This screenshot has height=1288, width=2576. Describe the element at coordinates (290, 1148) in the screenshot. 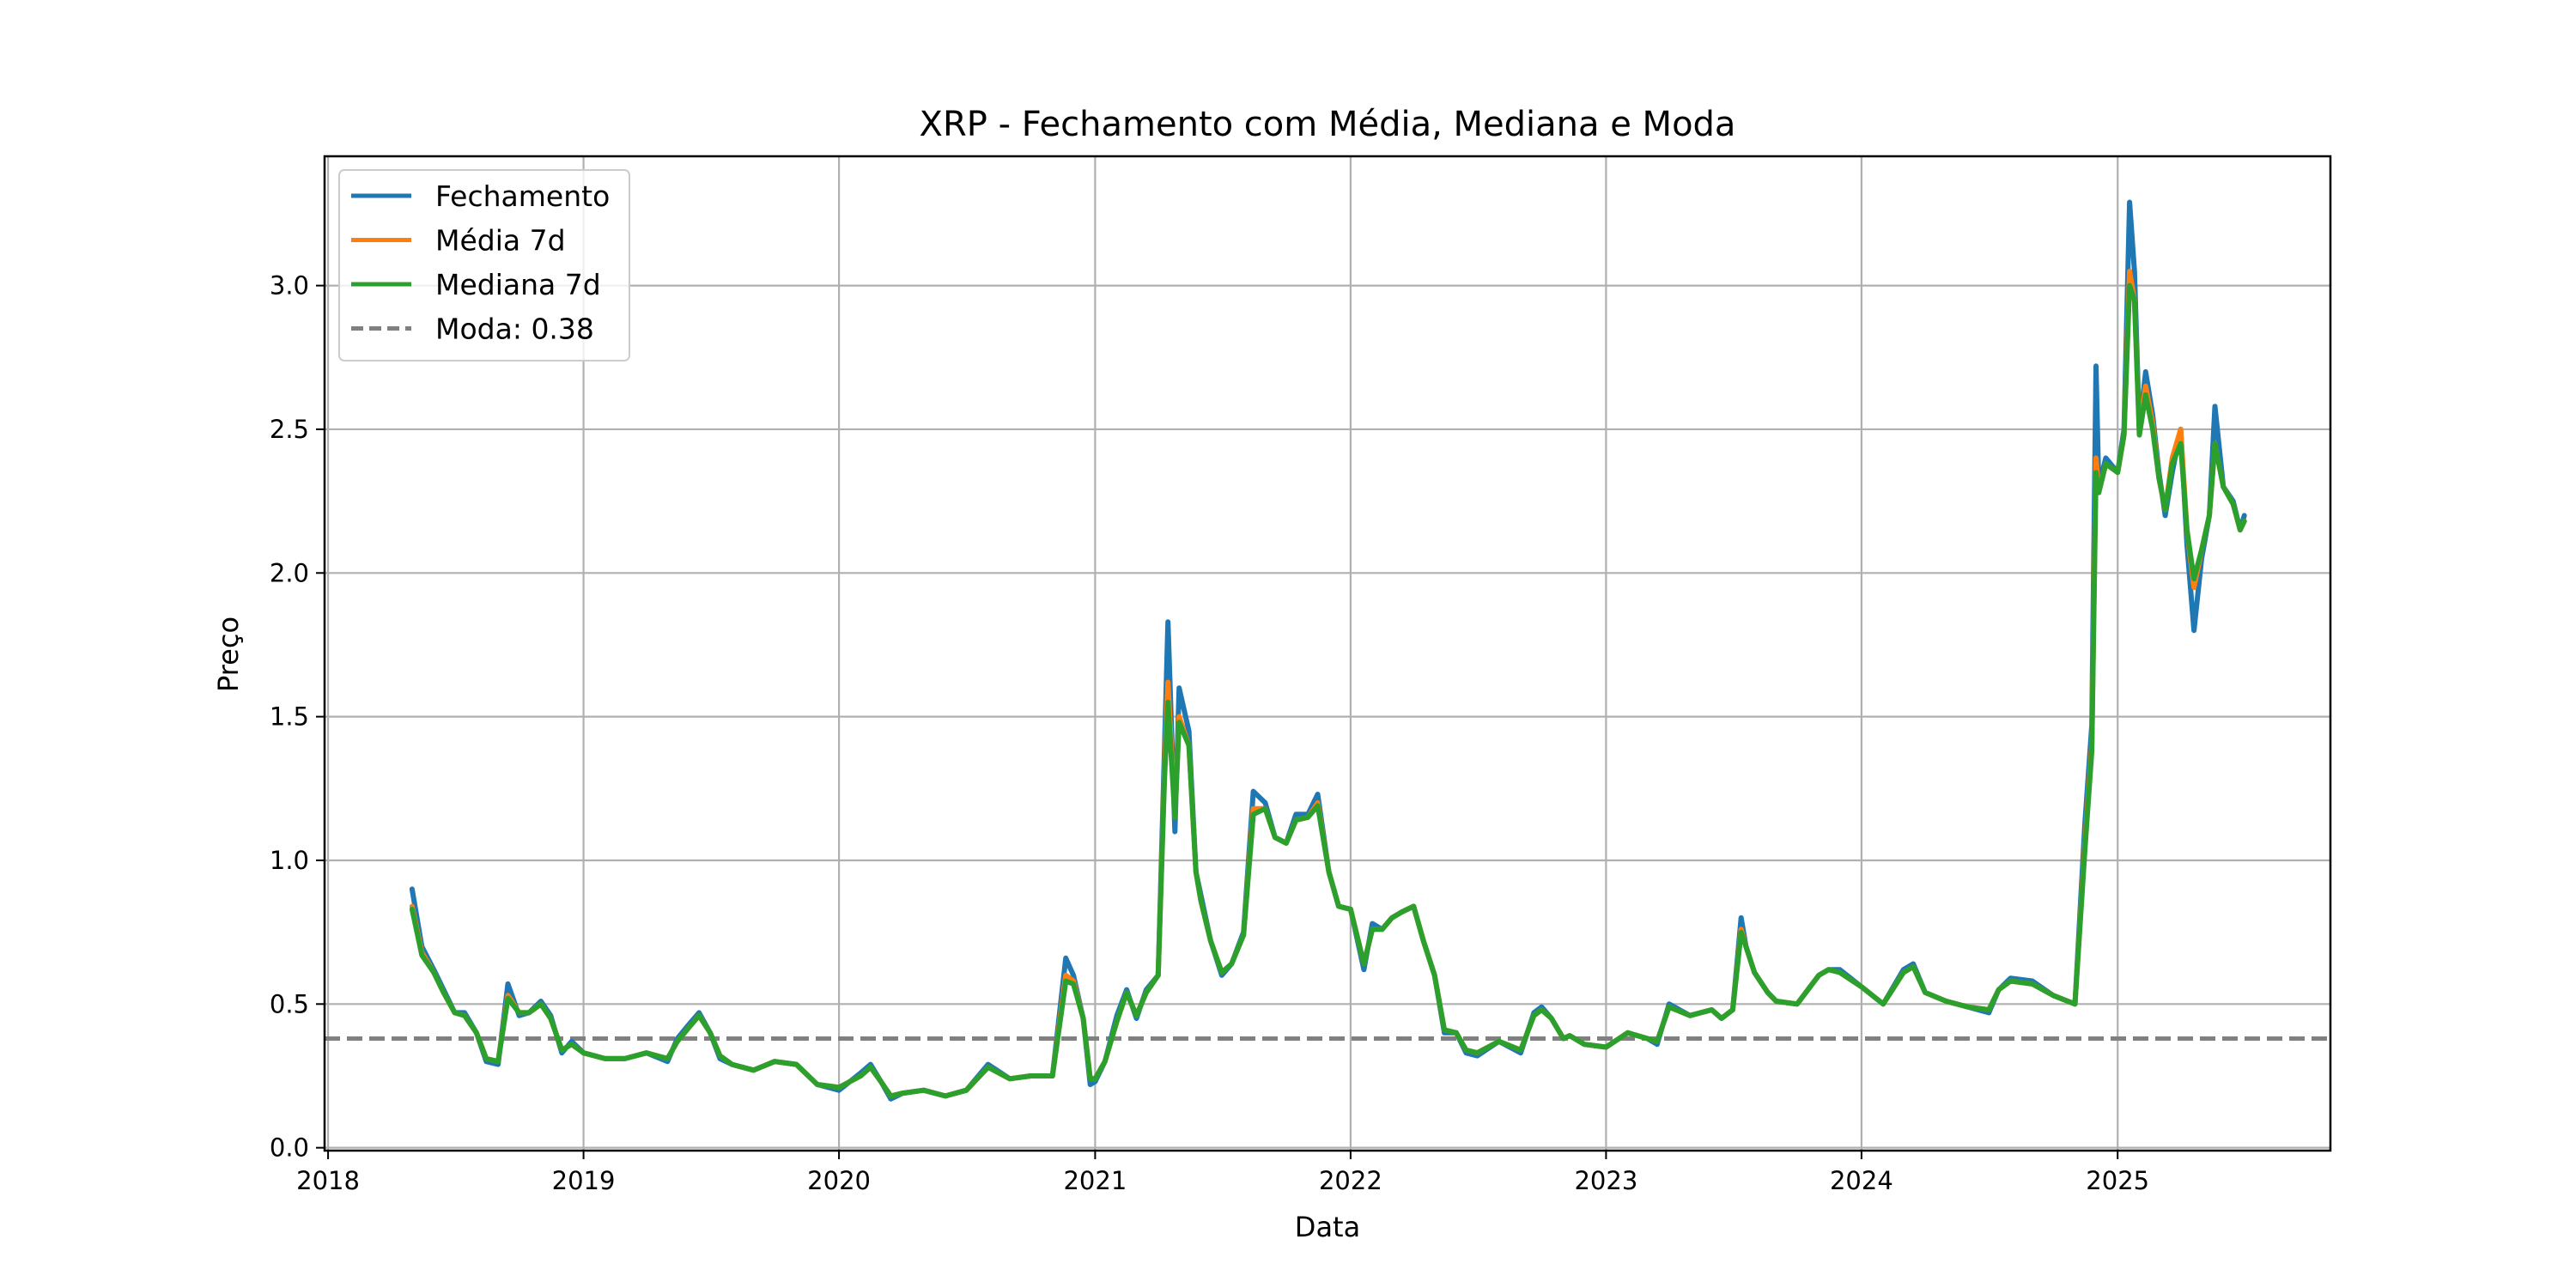

I see `y-tick-label: 0.0` at that location.